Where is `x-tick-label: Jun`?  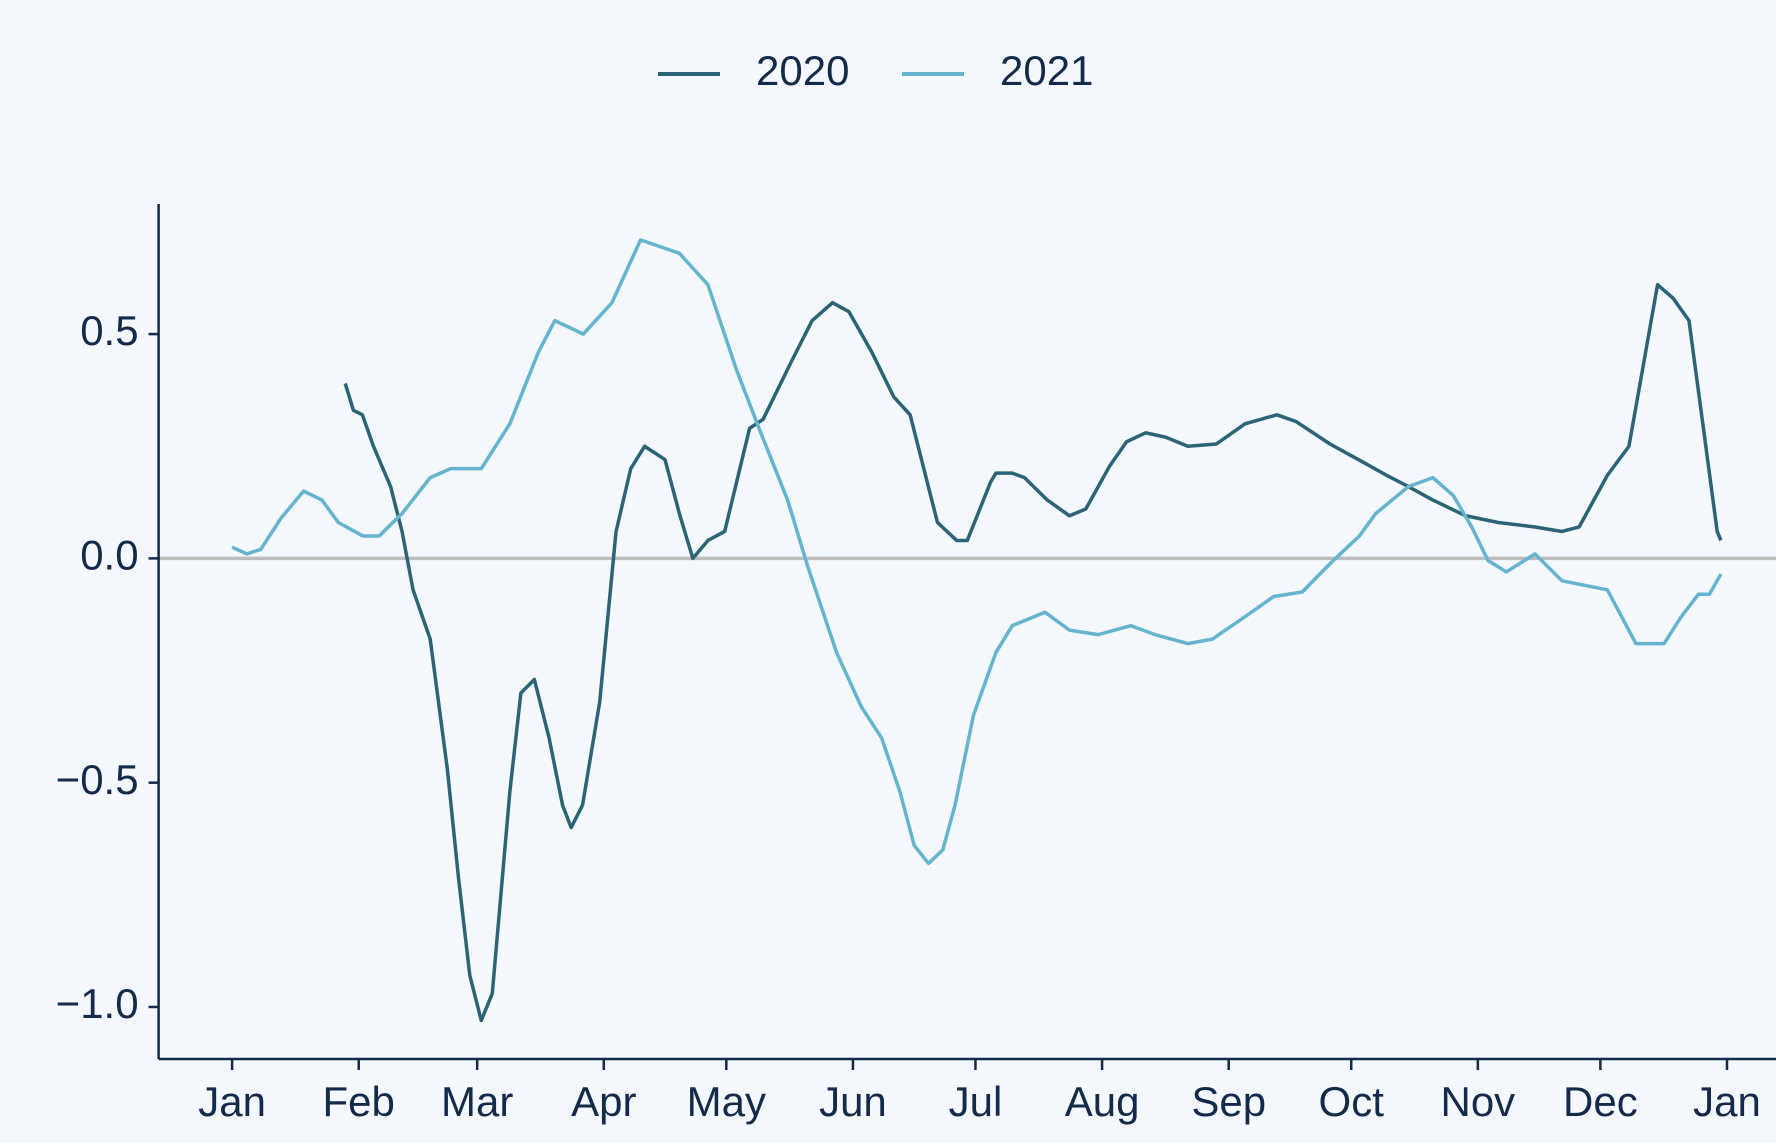
x-tick-label: Jun is located at coordinates (853, 1101).